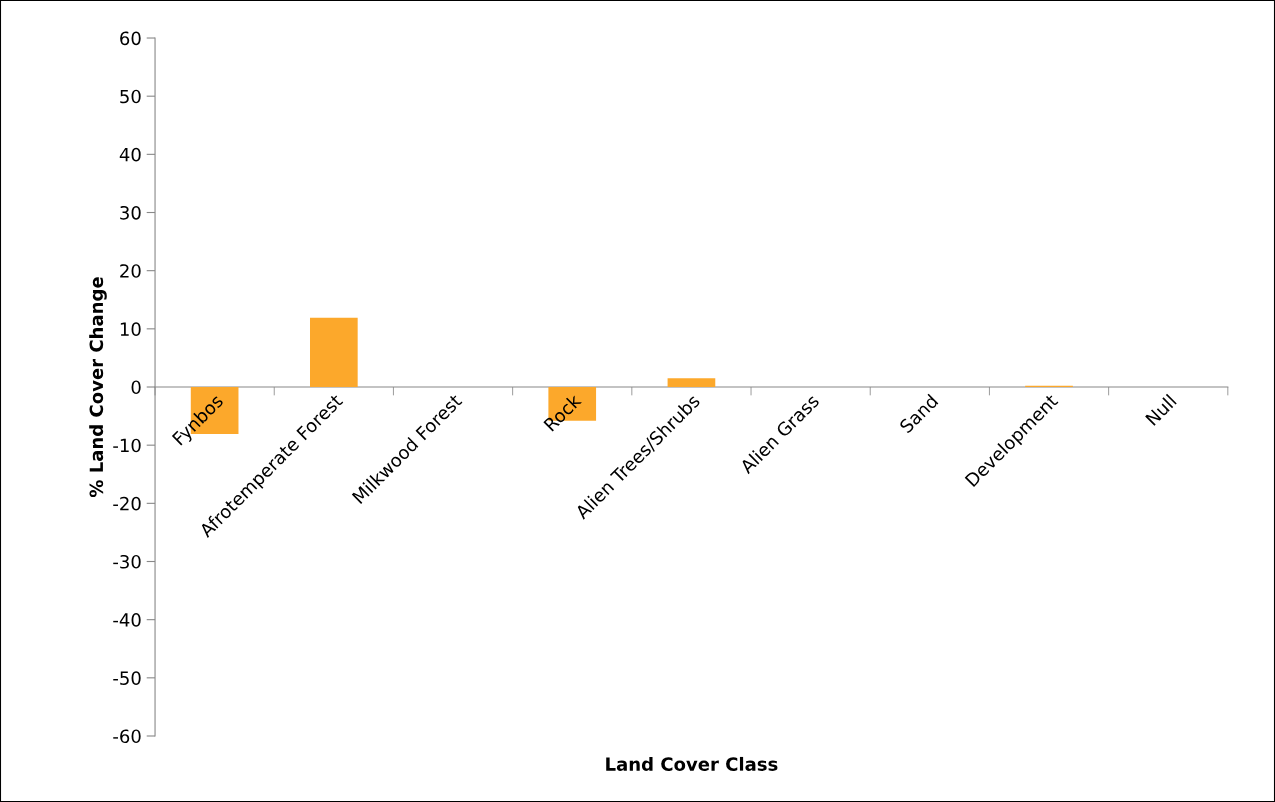 This screenshot has width=1275, height=802. What do you see at coordinates (136, 387) in the screenshot?
I see `y-tick-label: 0` at bounding box center [136, 387].